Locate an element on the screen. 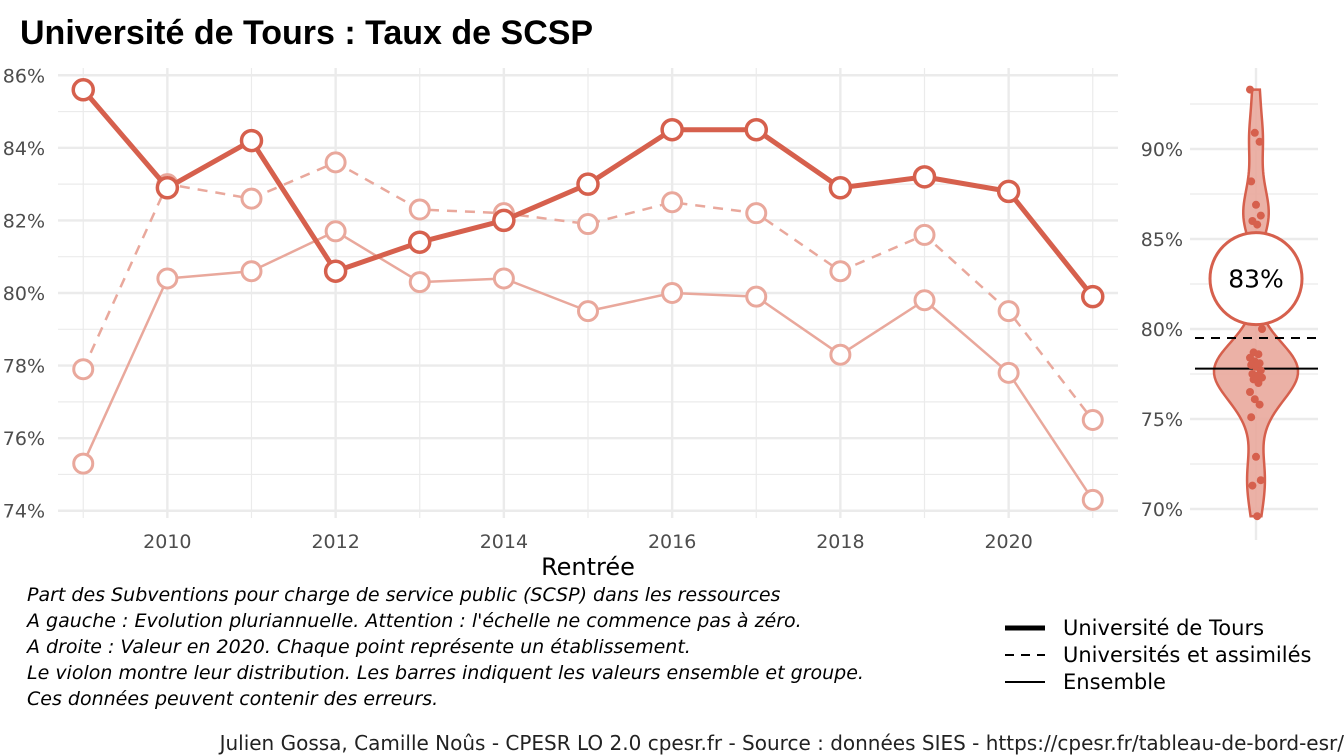  legend-key-thin is located at coordinates (1025, 682).